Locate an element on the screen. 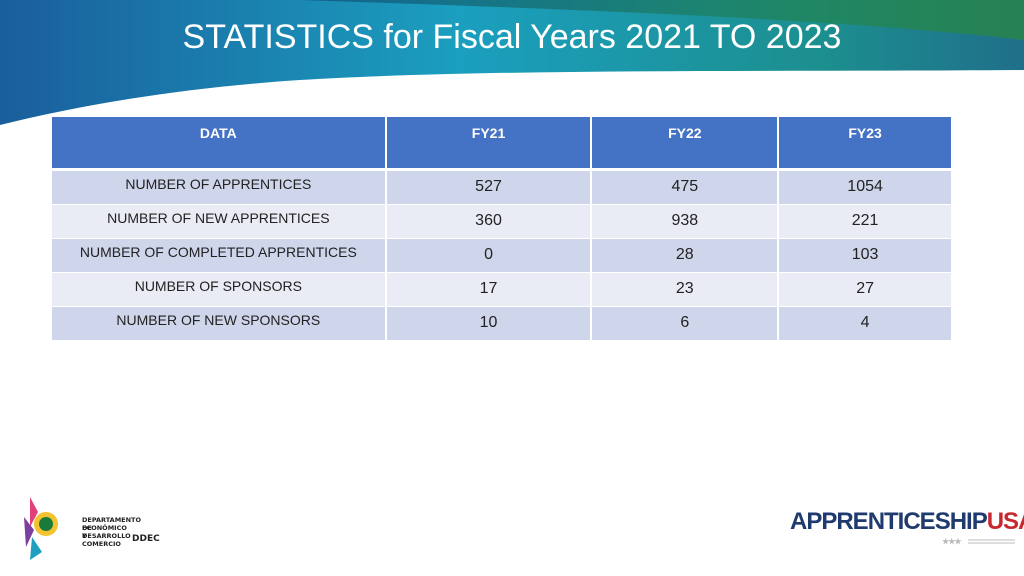 Image resolution: width=1024 pixels, height=576 pixels. value-cell: 221 is located at coordinates (865, 221).